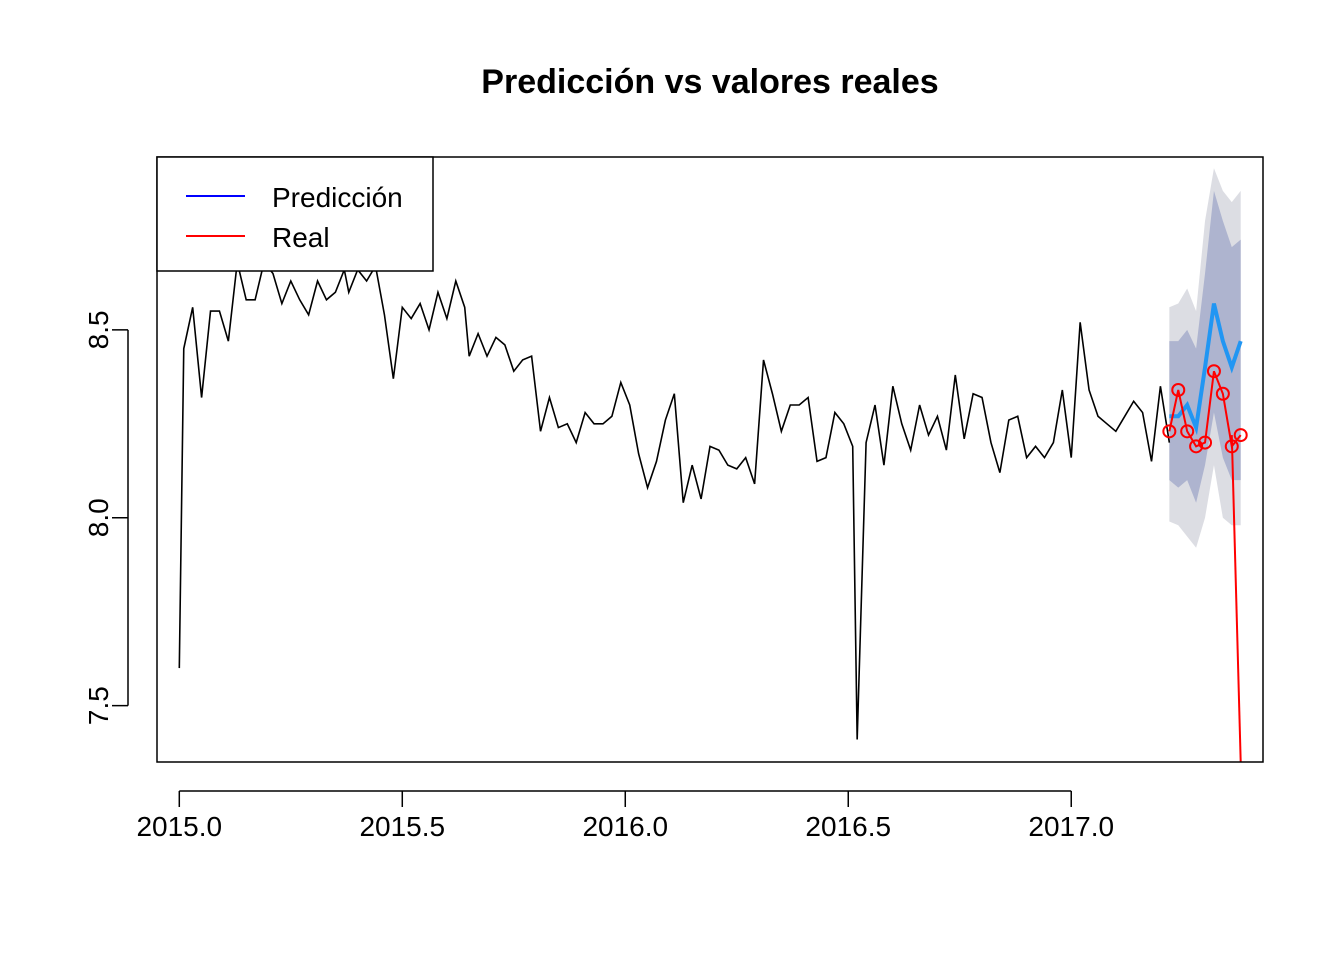 The height and width of the screenshot is (960, 1344). Describe the element at coordinates (179, 826) in the screenshot. I see `x-tick-label: 2015.0` at that location.